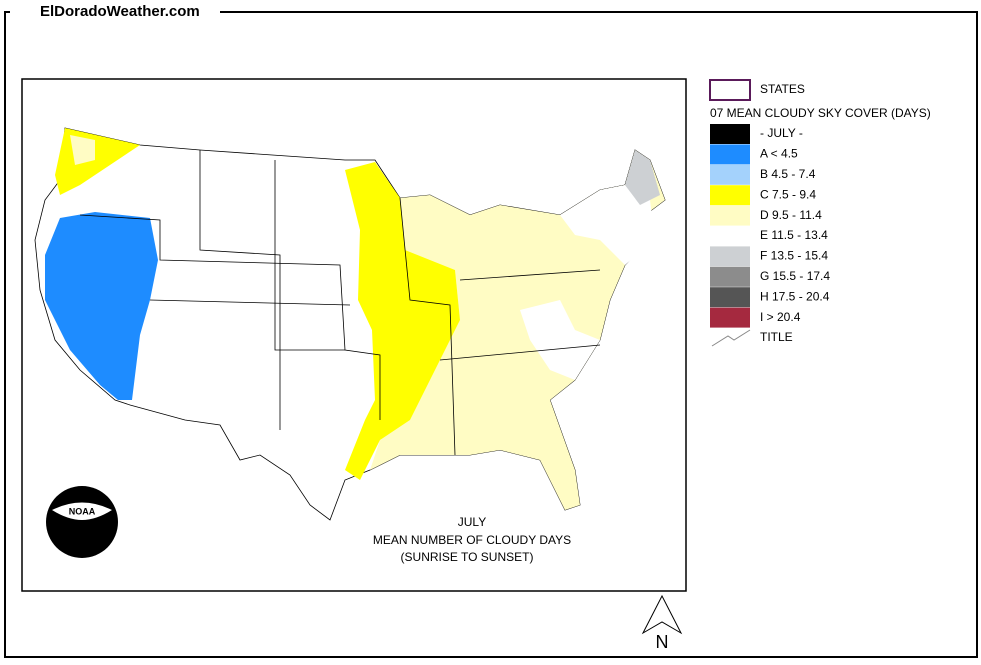 This screenshot has height=665, width=981. I want to click on logo-text: NOAA, so click(82, 511).